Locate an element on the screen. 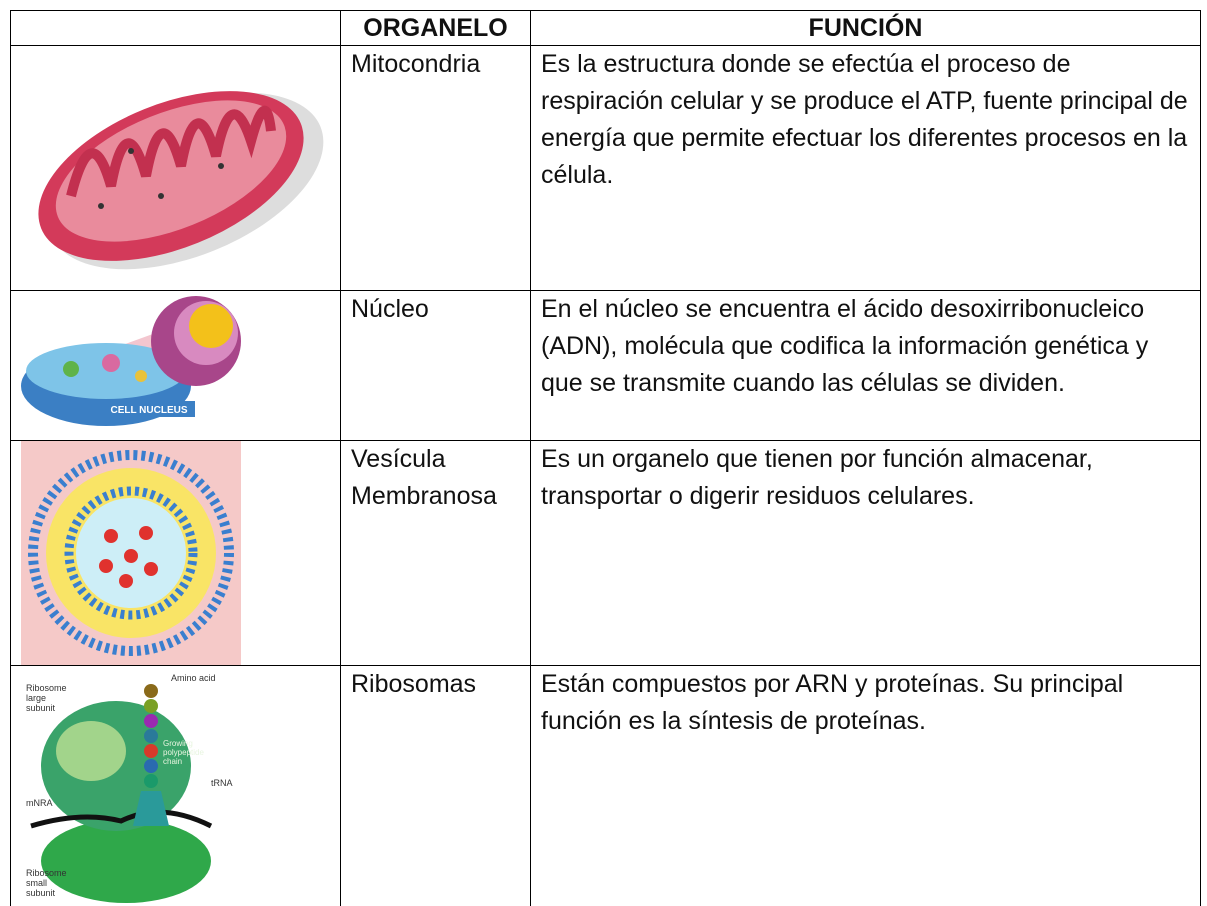 This screenshot has height=906, width=1207. image-label: CELL NUCLEUS is located at coordinates (148, 410).